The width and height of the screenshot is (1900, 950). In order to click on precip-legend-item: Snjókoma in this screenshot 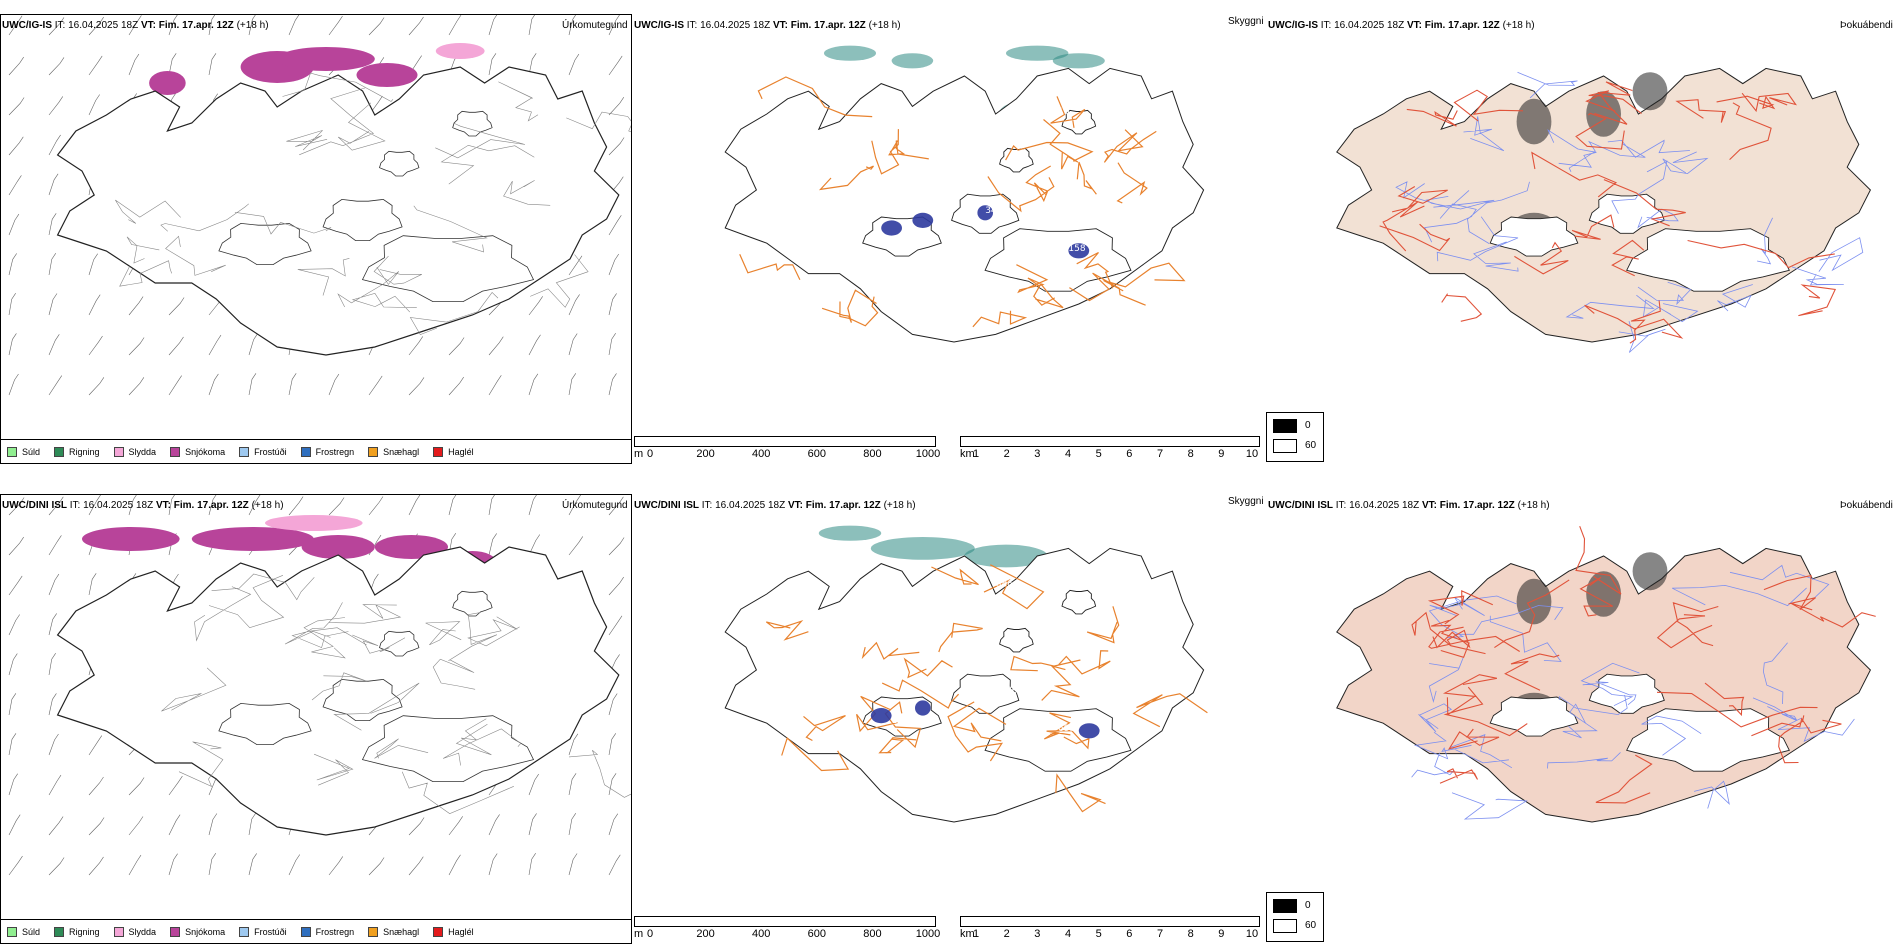, I will do `click(197, 931)`.